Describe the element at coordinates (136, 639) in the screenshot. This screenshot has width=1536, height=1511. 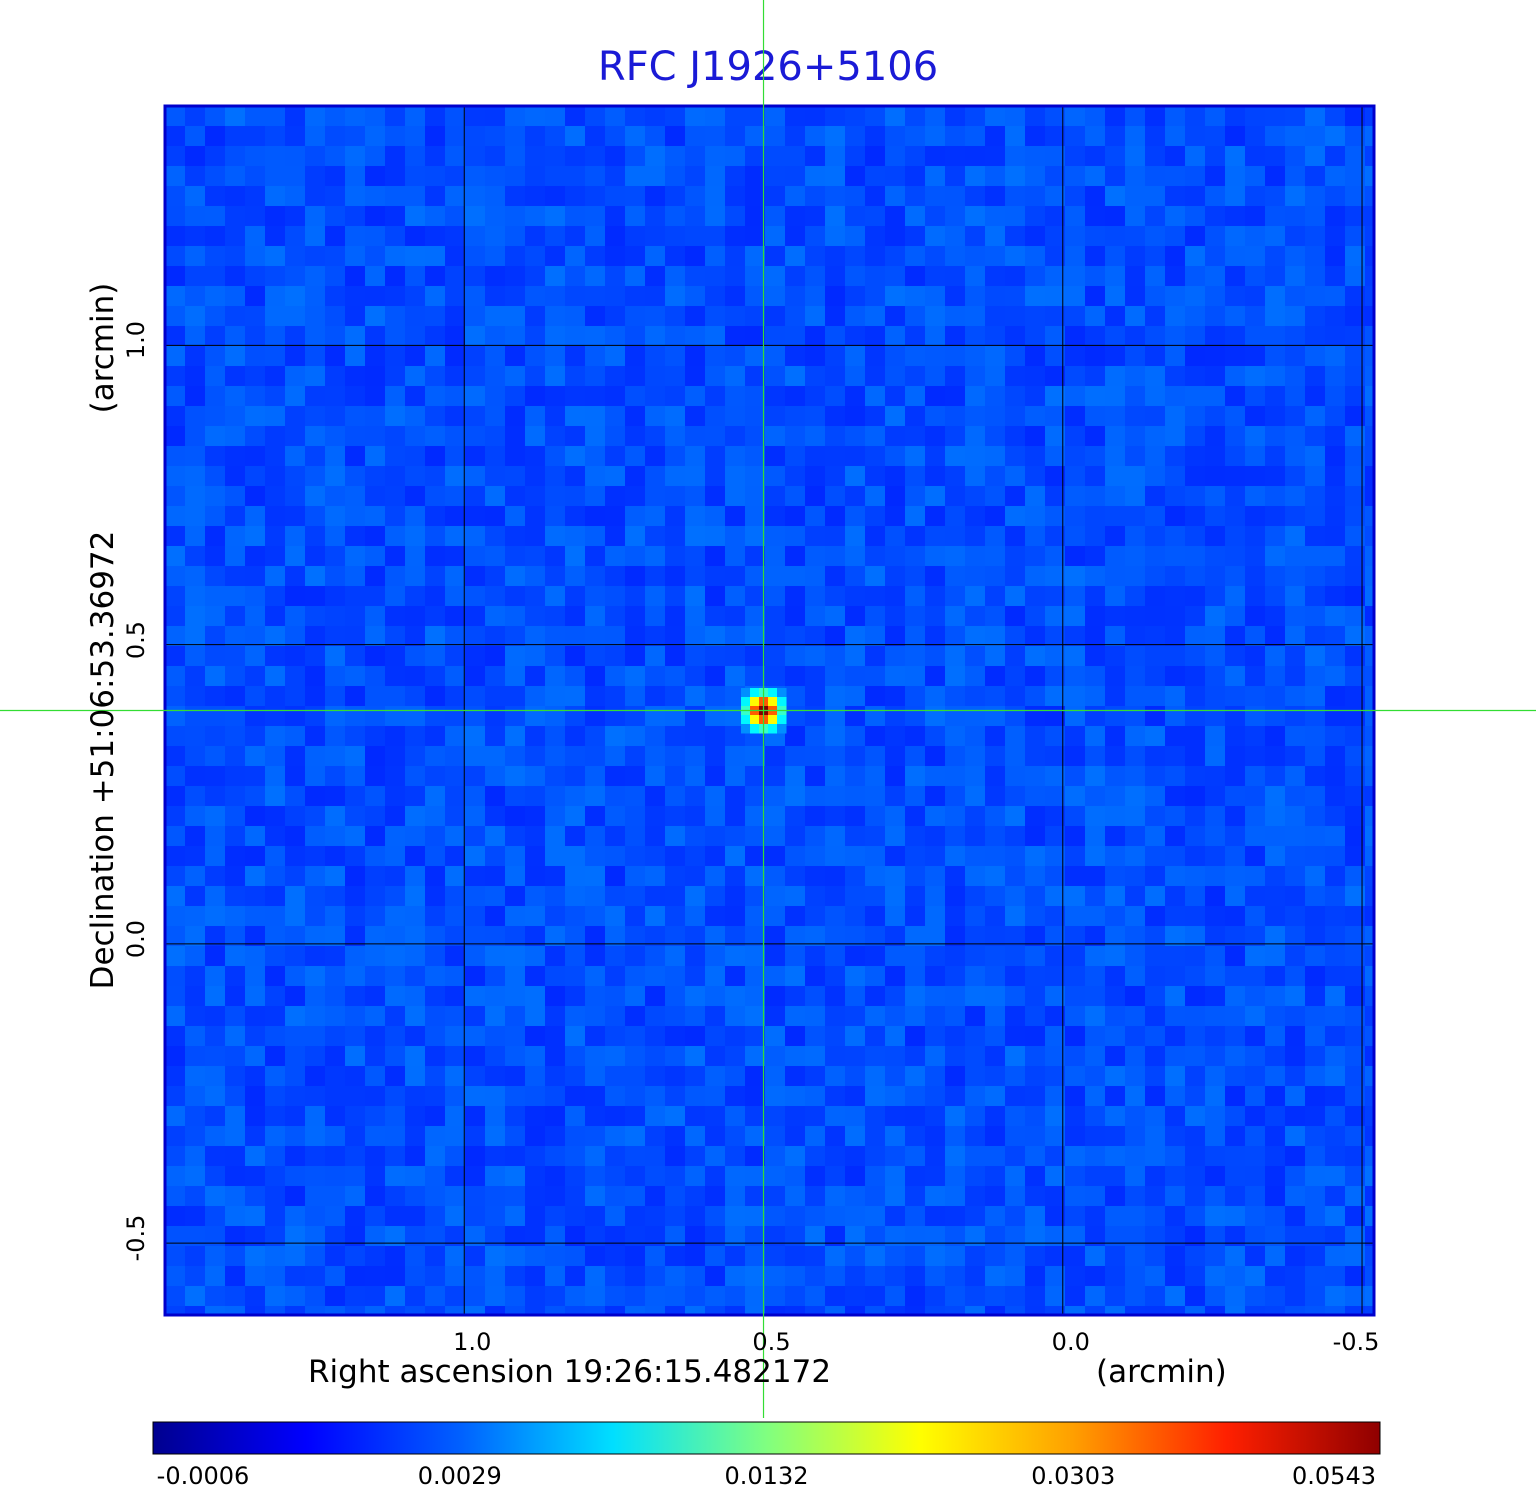
I see `y-tick-label: 0.5` at that location.